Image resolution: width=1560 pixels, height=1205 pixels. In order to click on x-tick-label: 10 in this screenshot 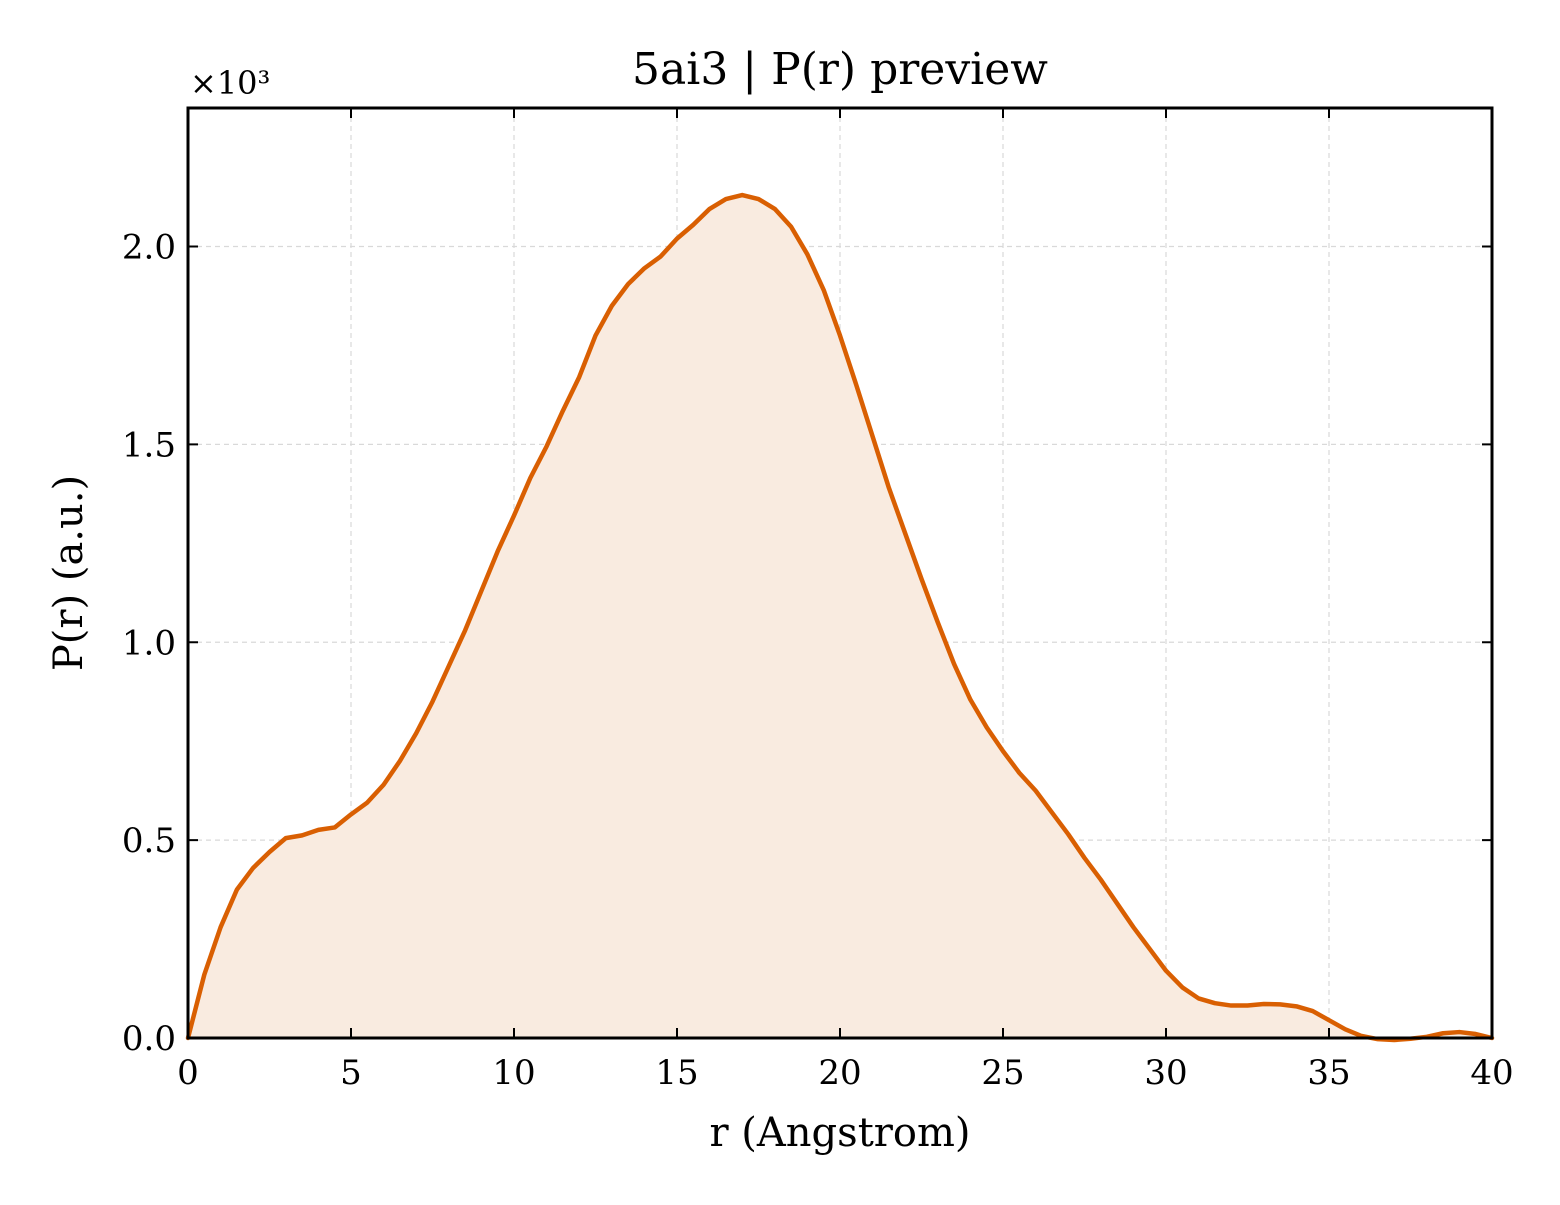, I will do `click(513, 1073)`.